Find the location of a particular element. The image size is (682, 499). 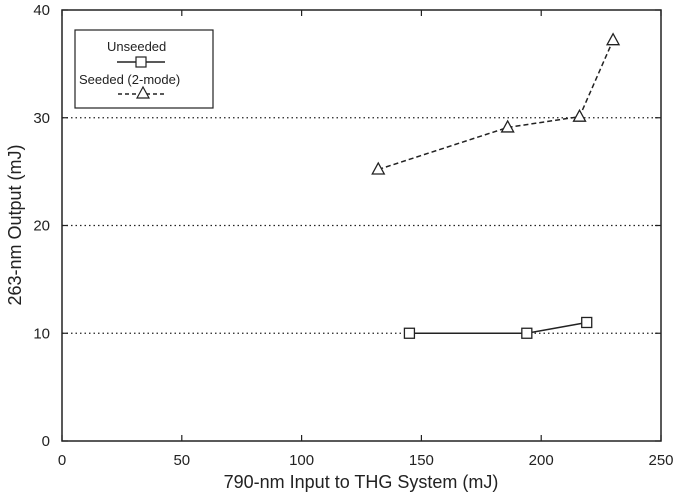

x-axis-label: 790-nm Input to THG System (mJ) is located at coordinates (361, 482).